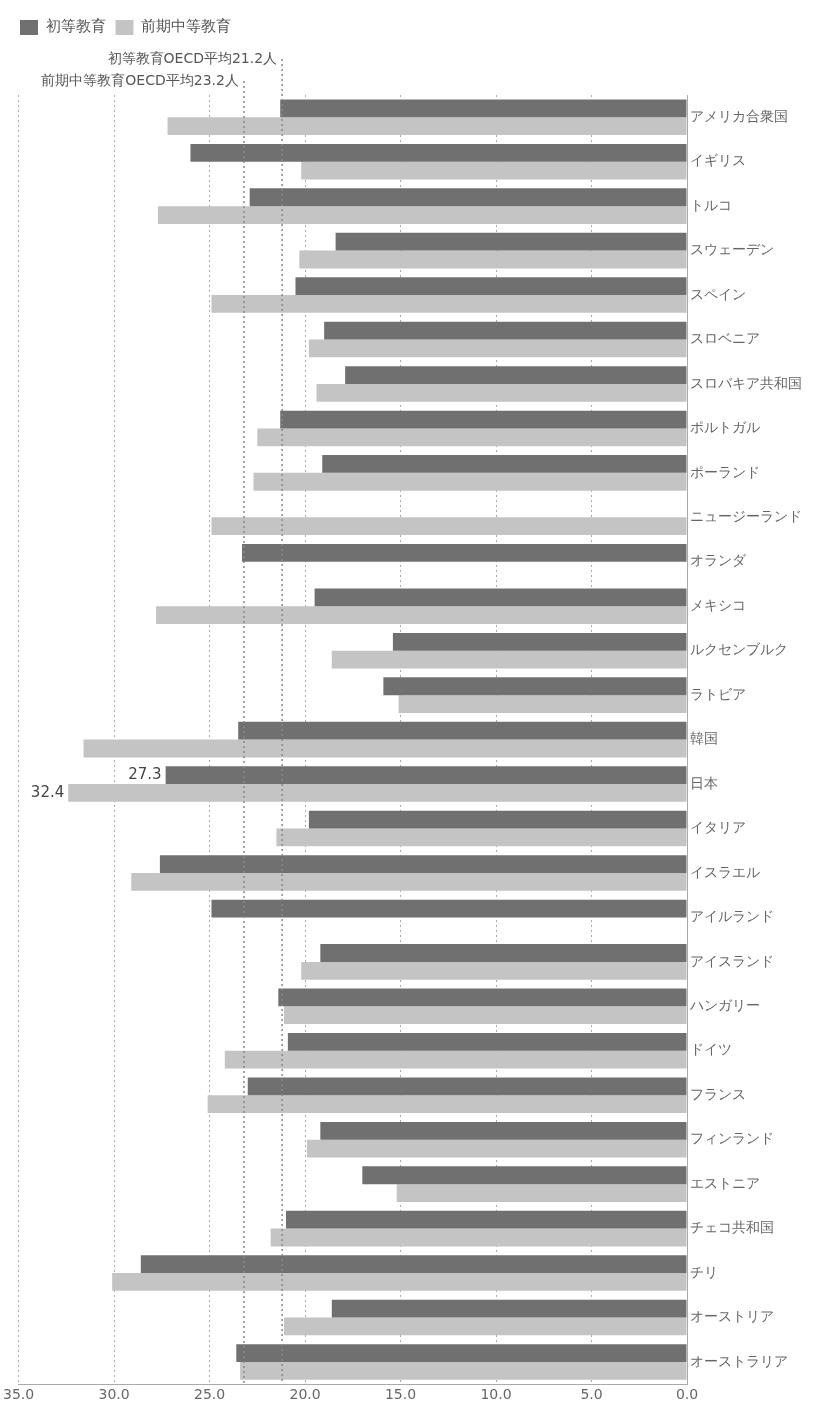 This screenshot has width=815, height=1417. I want to click on ref-line-label: 初等教育OECD平均21.2人, so click(192, 57).